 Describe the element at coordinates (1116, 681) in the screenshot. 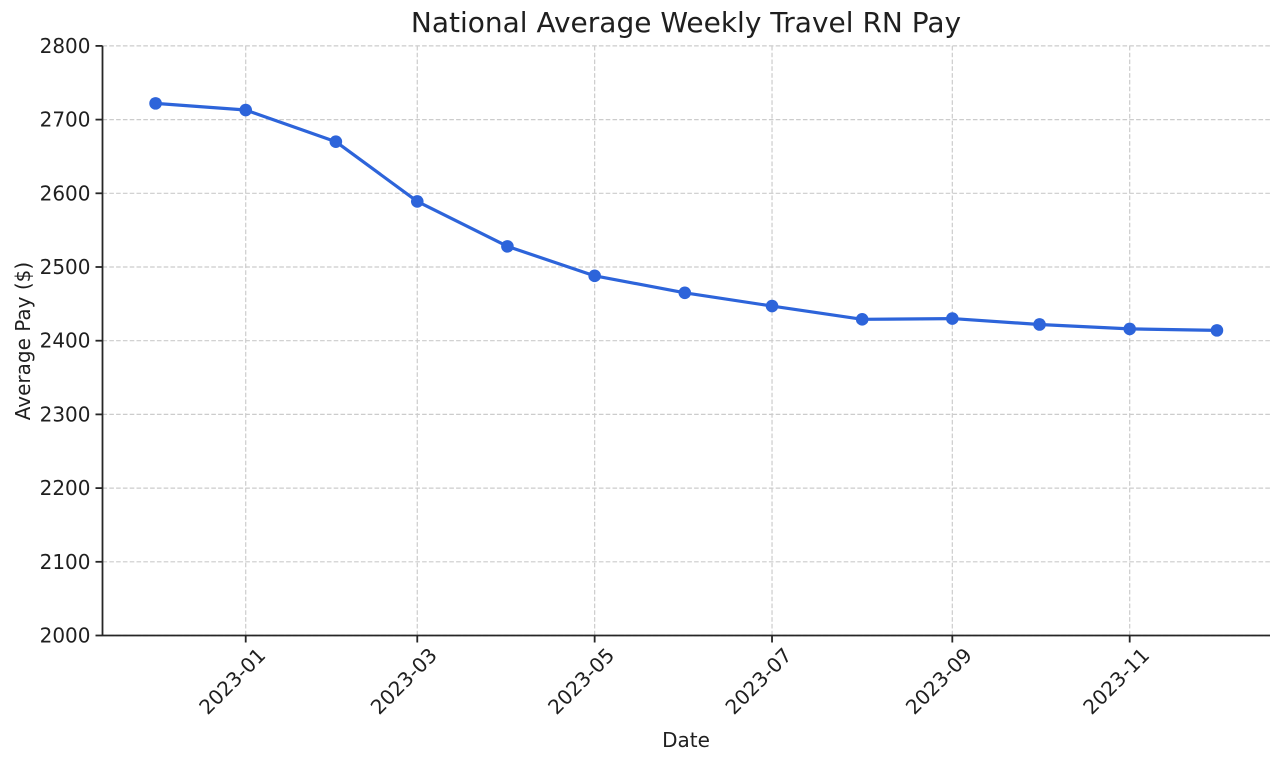

I see `x-tick-label: 2023-11` at that location.